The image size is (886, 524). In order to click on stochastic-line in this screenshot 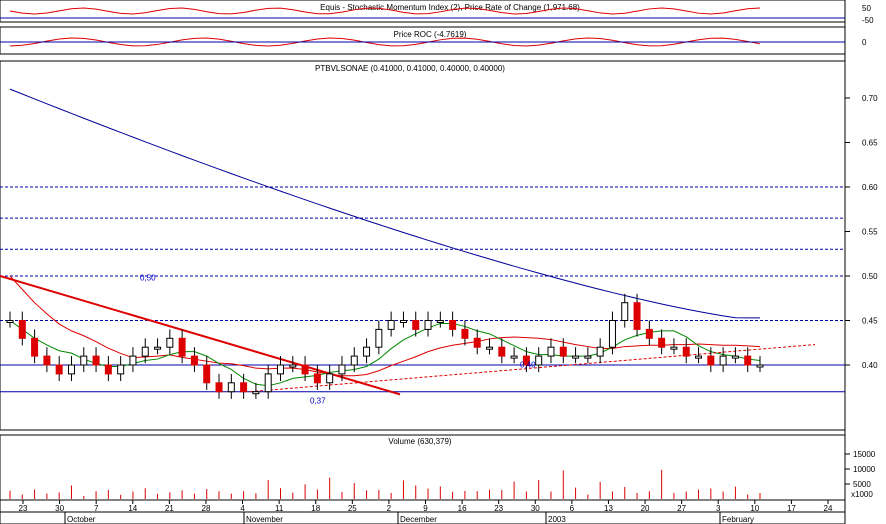, I will do `click(385, 11)`.